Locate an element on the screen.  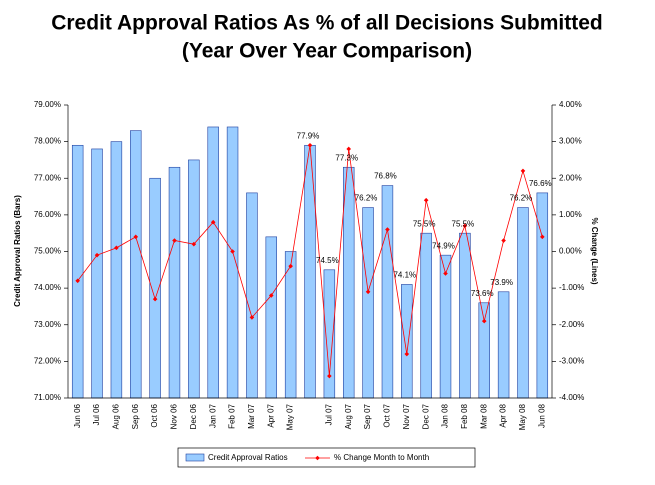
x-tick-label: Feb 08 is located at coordinates (464, 415).